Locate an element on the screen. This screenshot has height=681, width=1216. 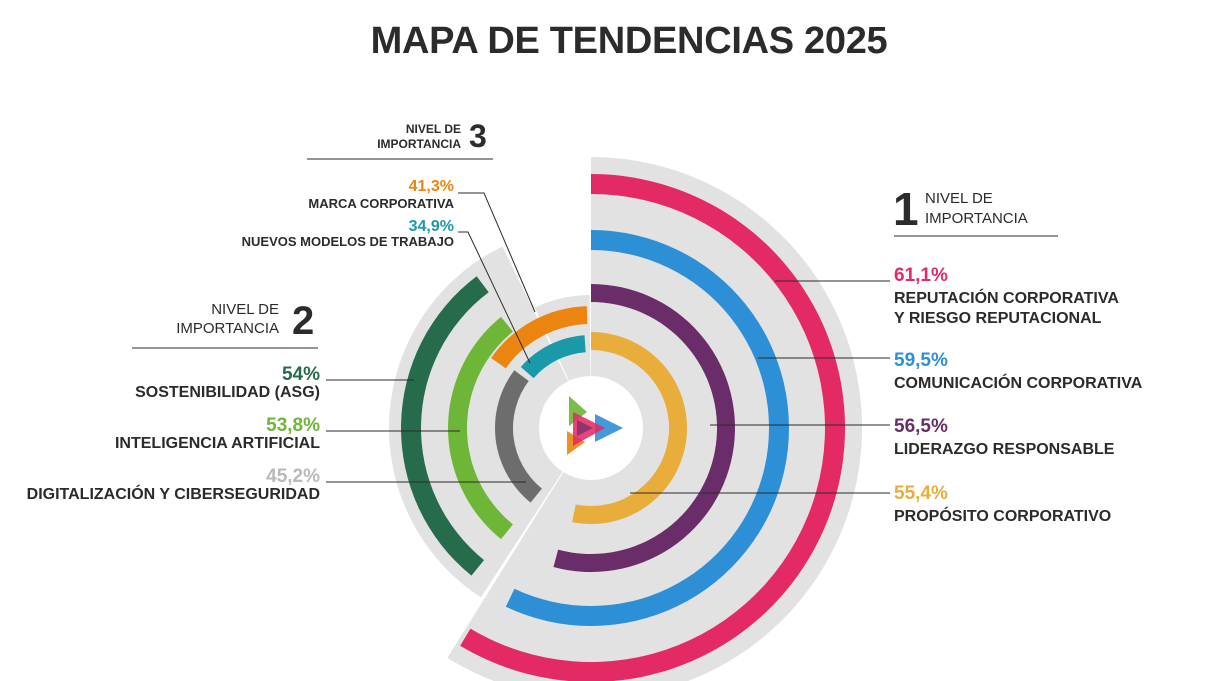
category-label: Y RIESGO REPUTACIONAL is located at coordinates (998, 318).